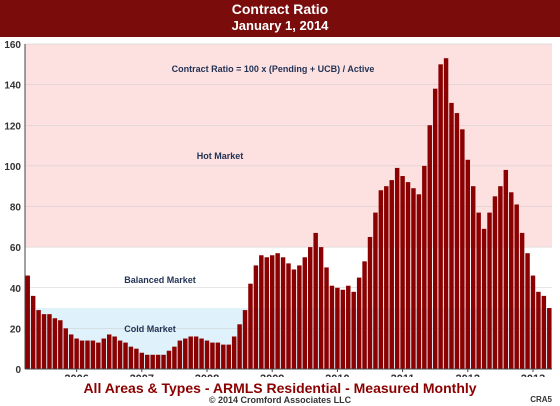 The width and height of the screenshot is (560, 406). Describe the element at coordinates (150, 329) in the screenshot. I see `cold-market-label: Cold Market` at that location.